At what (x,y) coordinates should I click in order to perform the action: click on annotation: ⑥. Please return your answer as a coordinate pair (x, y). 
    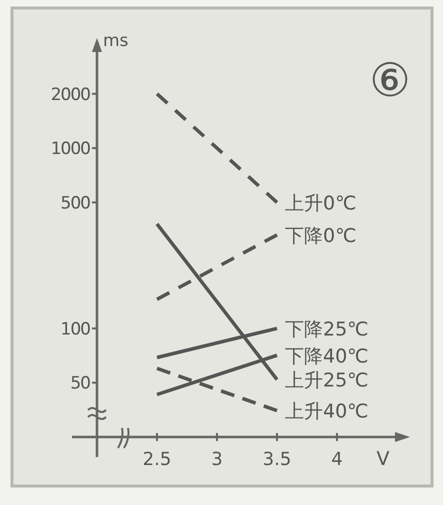
    Looking at the image, I should click on (390, 80).